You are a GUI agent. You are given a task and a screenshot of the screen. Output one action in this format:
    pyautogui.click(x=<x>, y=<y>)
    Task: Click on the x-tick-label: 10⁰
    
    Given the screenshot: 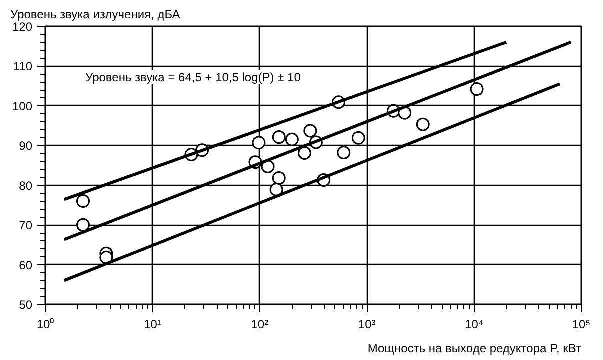 What is the action you would take?
    pyautogui.click(x=45, y=325)
    